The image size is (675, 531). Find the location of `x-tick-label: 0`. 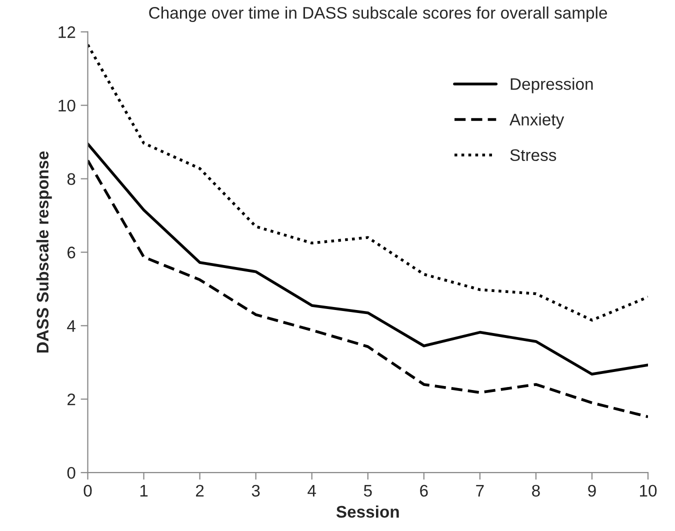

x-tick-label: 0 is located at coordinates (88, 490).